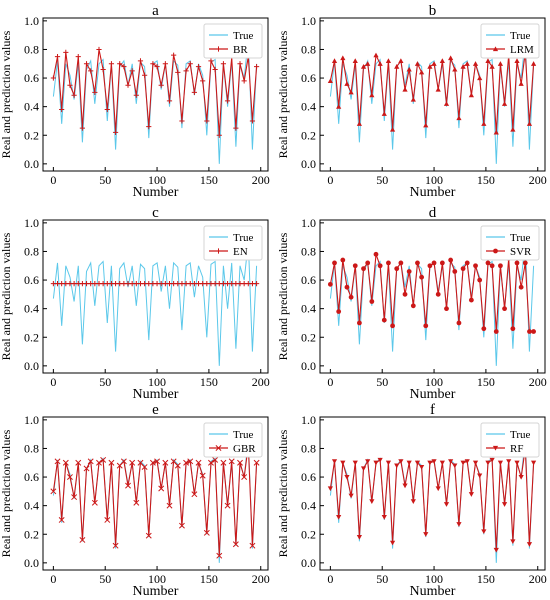  What do you see at coordinates (261, 180) in the screenshot?
I see `x-tick-label: 200` at bounding box center [261, 180].